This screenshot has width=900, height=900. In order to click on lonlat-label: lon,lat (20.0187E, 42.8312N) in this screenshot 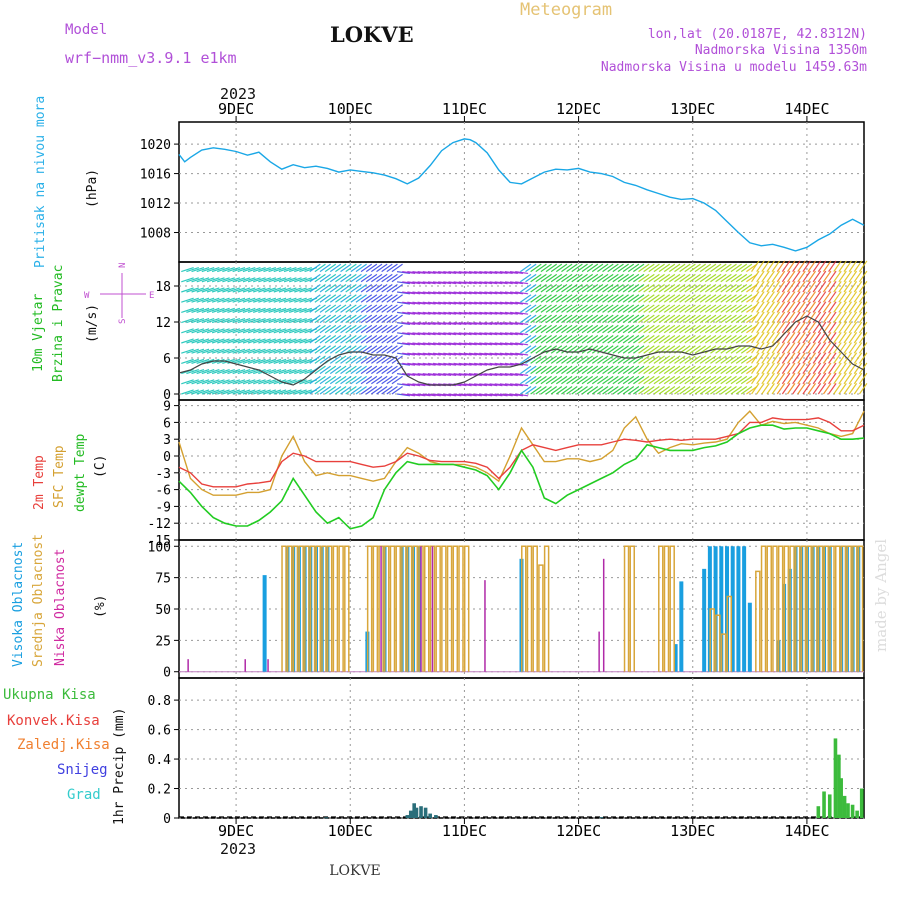, I will do `click(757, 34)`.